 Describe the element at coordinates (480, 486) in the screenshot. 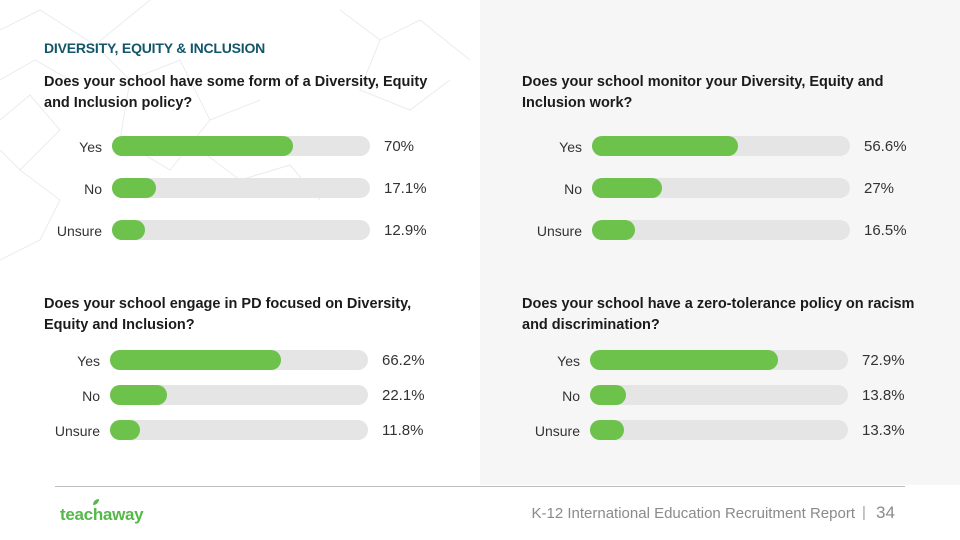

I see `footer-divider` at that location.